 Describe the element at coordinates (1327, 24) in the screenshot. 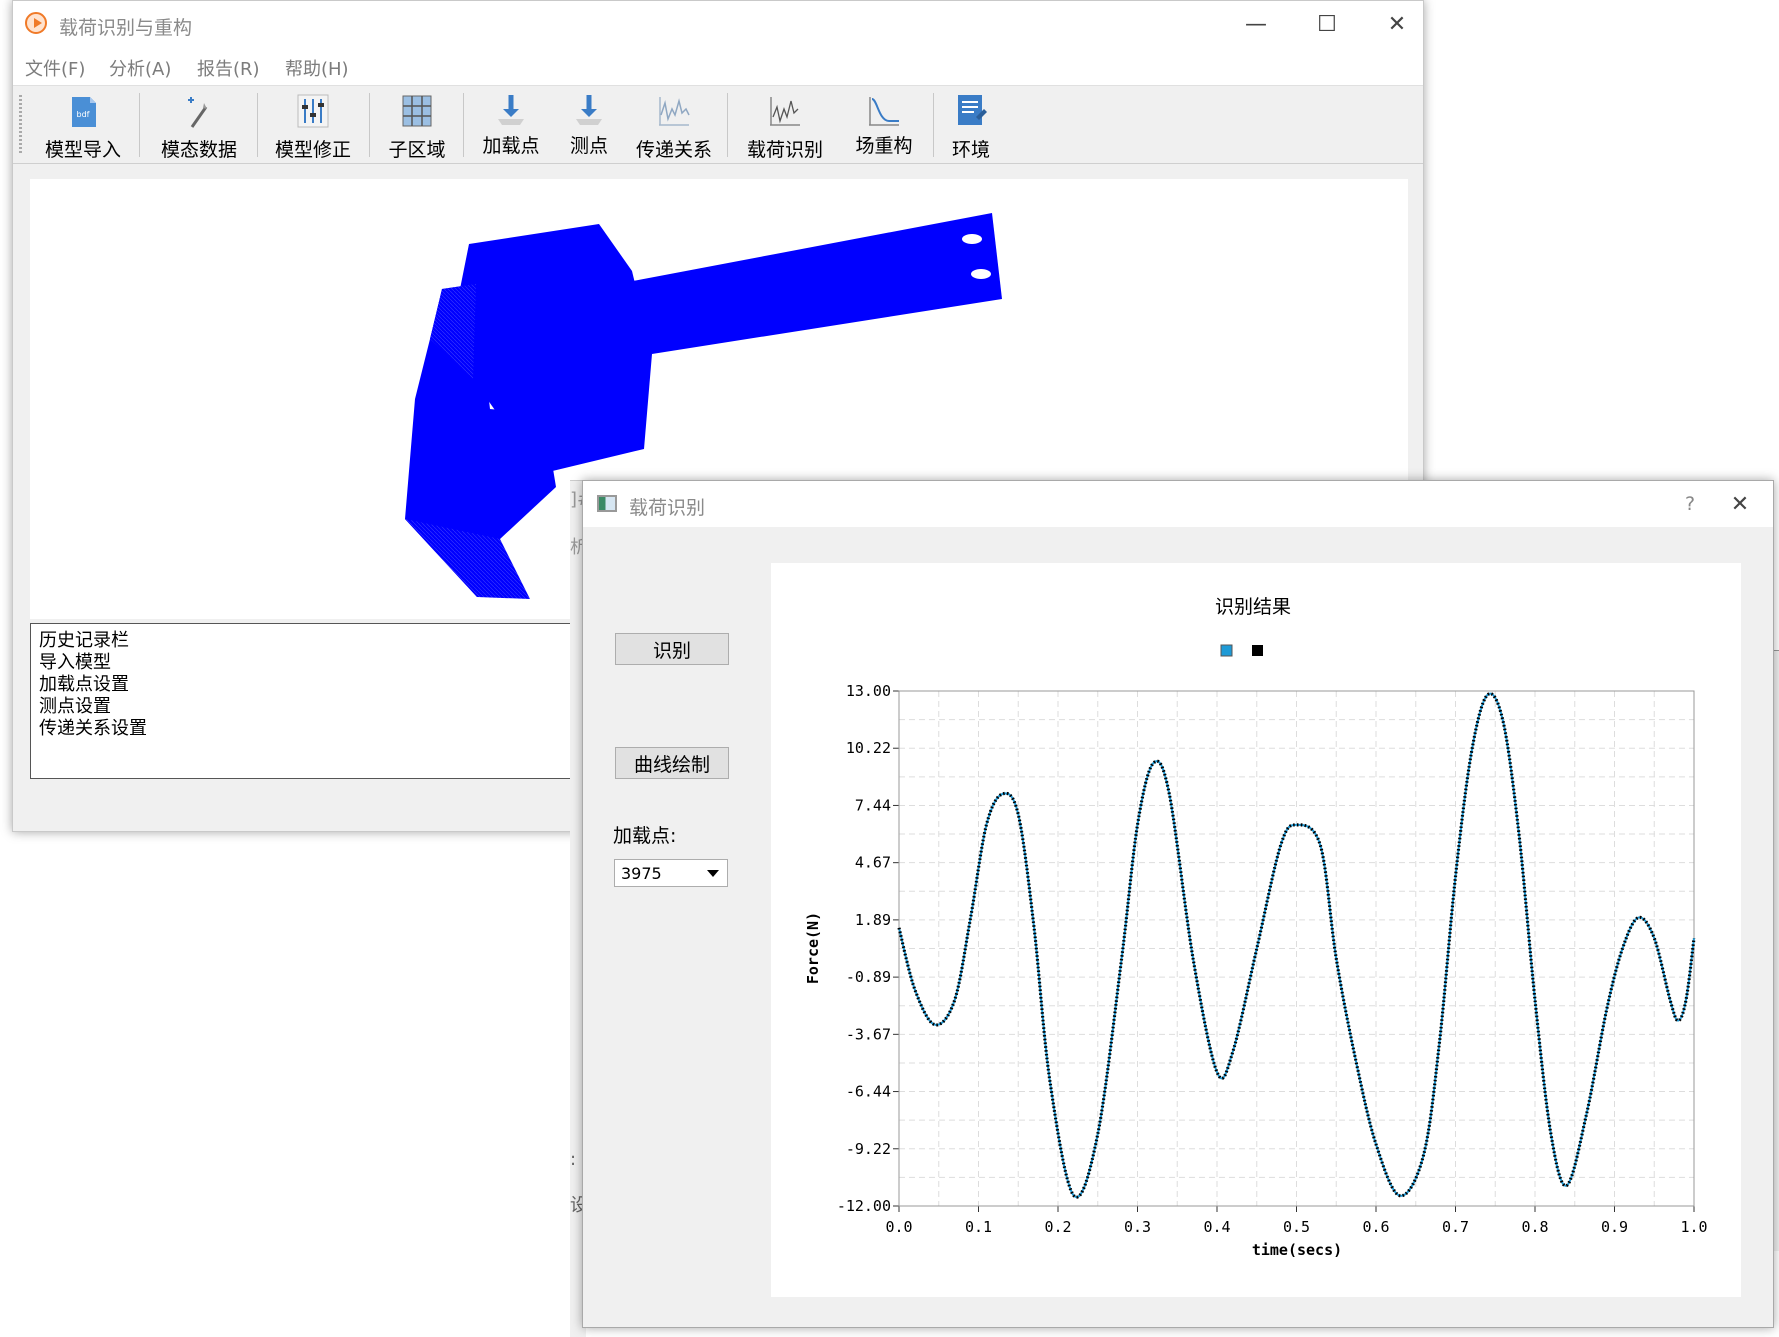

I see `maximize-button: ☐` at that location.